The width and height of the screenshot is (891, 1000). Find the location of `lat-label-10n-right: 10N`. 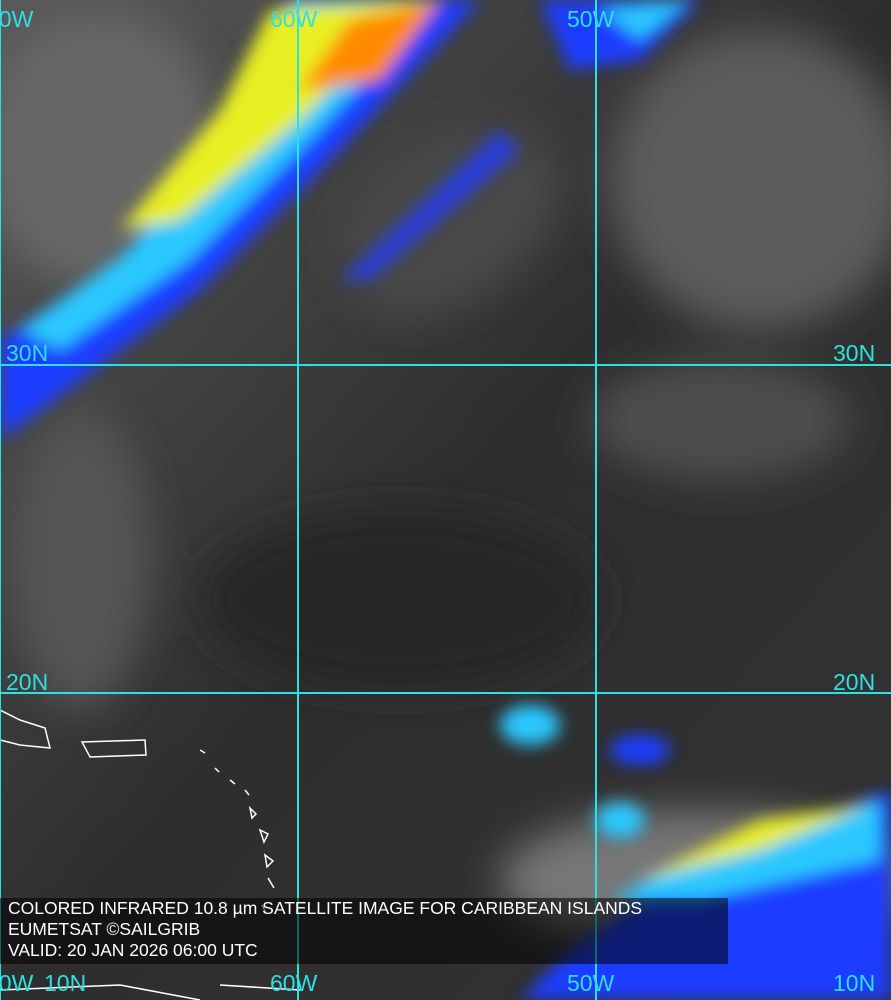

lat-label-10n-right: 10N is located at coordinates (854, 983).